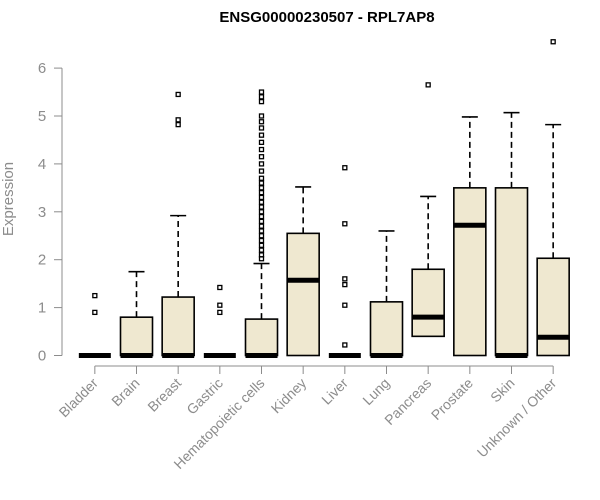 The height and width of the screenshot is (500, 600). I want to click on x-tick-label: Breast, so click(164, 395).